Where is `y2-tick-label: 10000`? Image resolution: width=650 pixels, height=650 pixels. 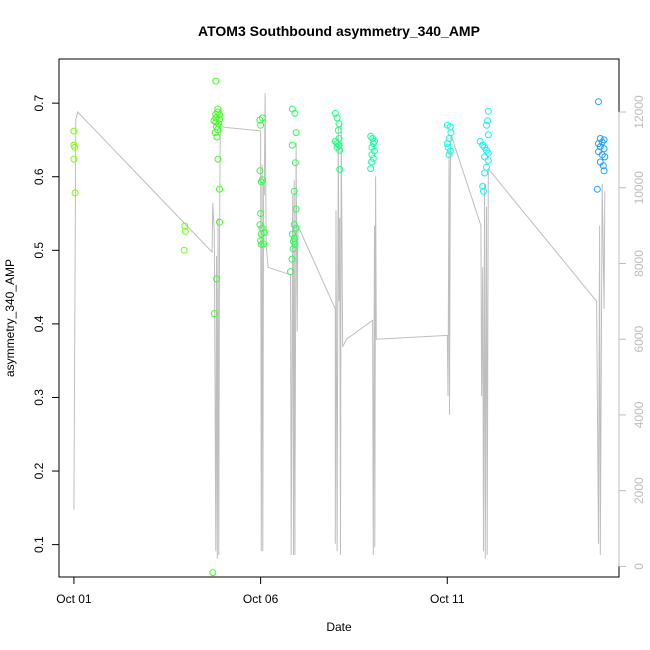 y2-tick-label: 10000 is located at coordinates (639, 188).